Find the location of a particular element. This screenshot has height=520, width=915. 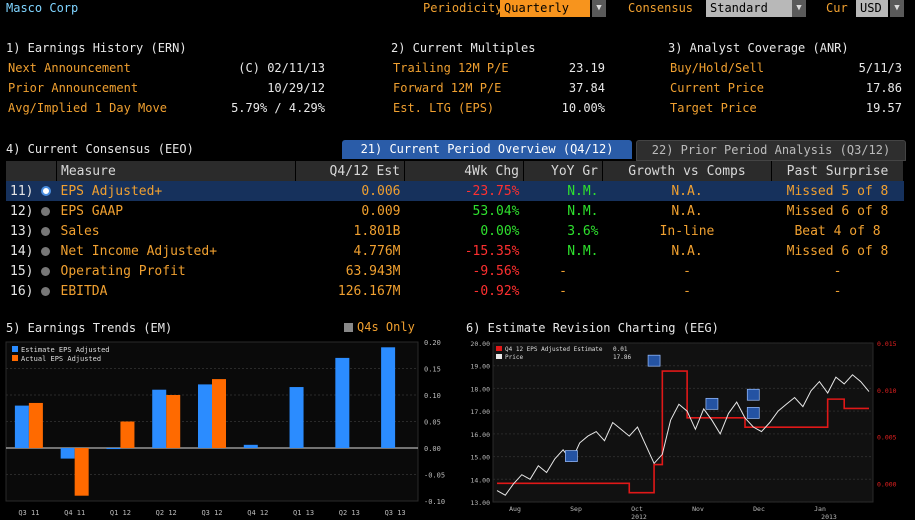

current-consensus-title: 4) Current Consensus (EEO) is located at coordinates (100, 149).